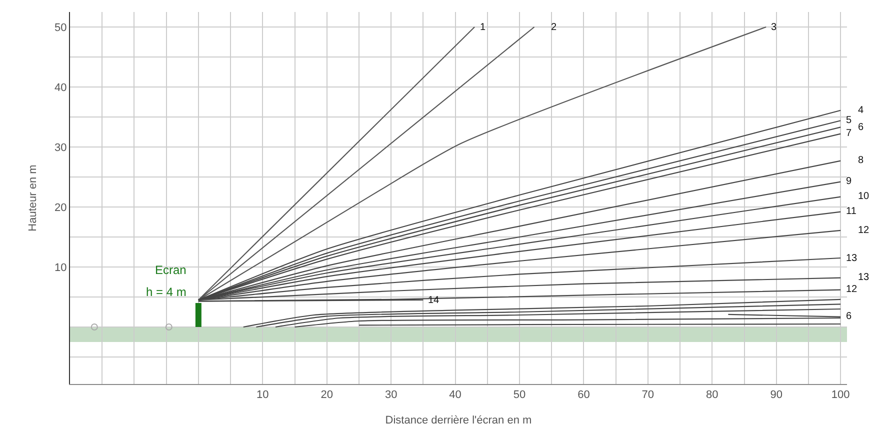  Describe the element at coordinates (864, 196) in the screenshot. I see `series-label: 10` at that location.